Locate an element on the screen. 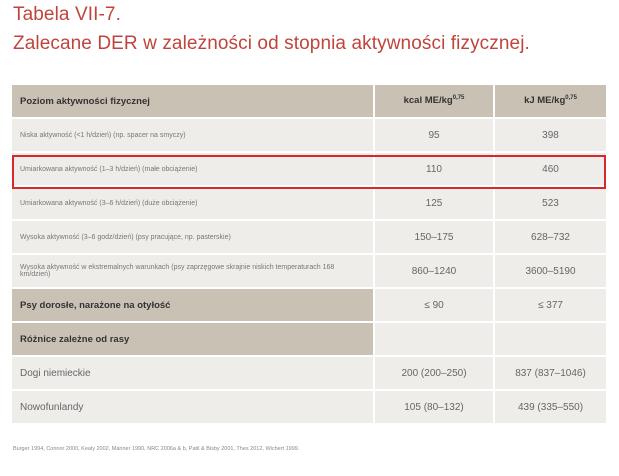 The image size is (619, 476). row-label: Dogi niemieckie is located at coordinates (192, 373).